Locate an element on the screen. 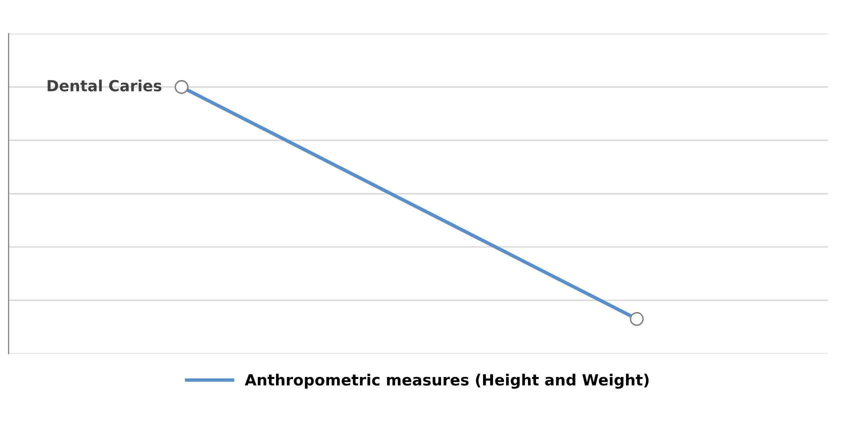 The width and height of the screenshot is (858, 421). legend-label: Anthropometric measures (Height and Weight) is located at coordinates (446, 381).